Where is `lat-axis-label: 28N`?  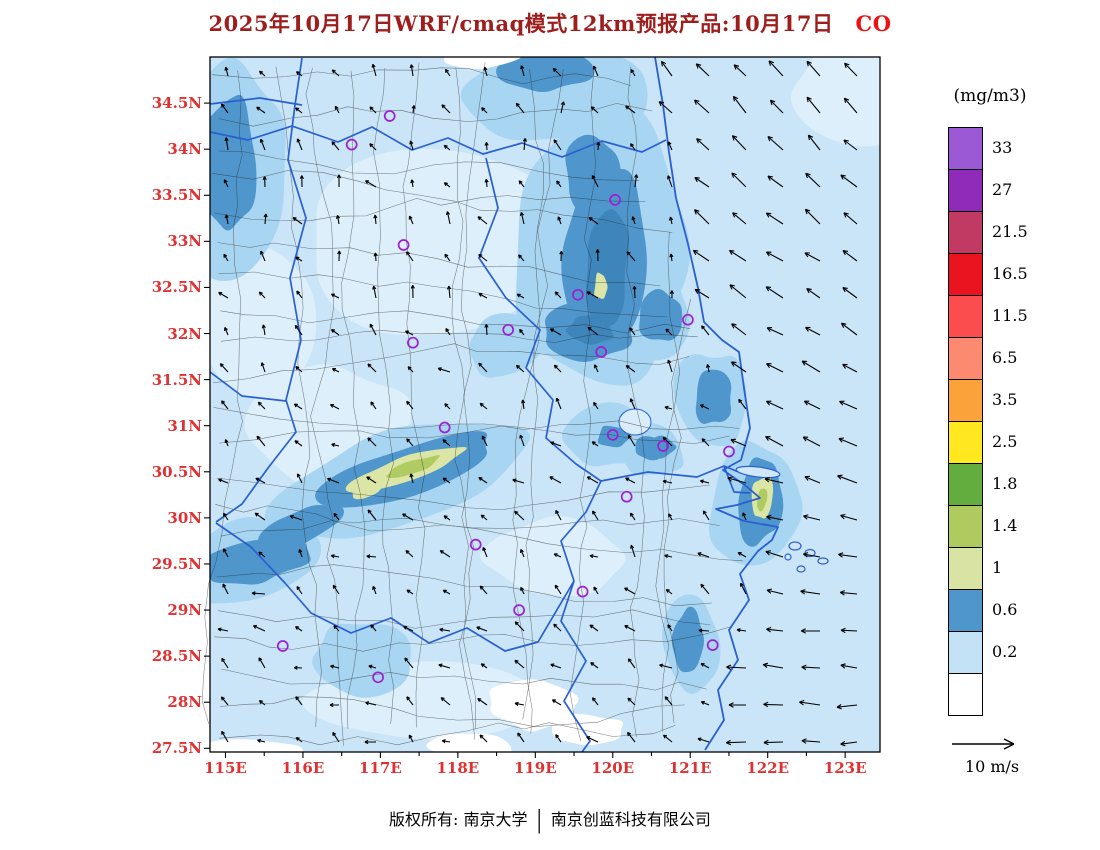 lat-axis-label: 28N is located at coordinates (184, 702).